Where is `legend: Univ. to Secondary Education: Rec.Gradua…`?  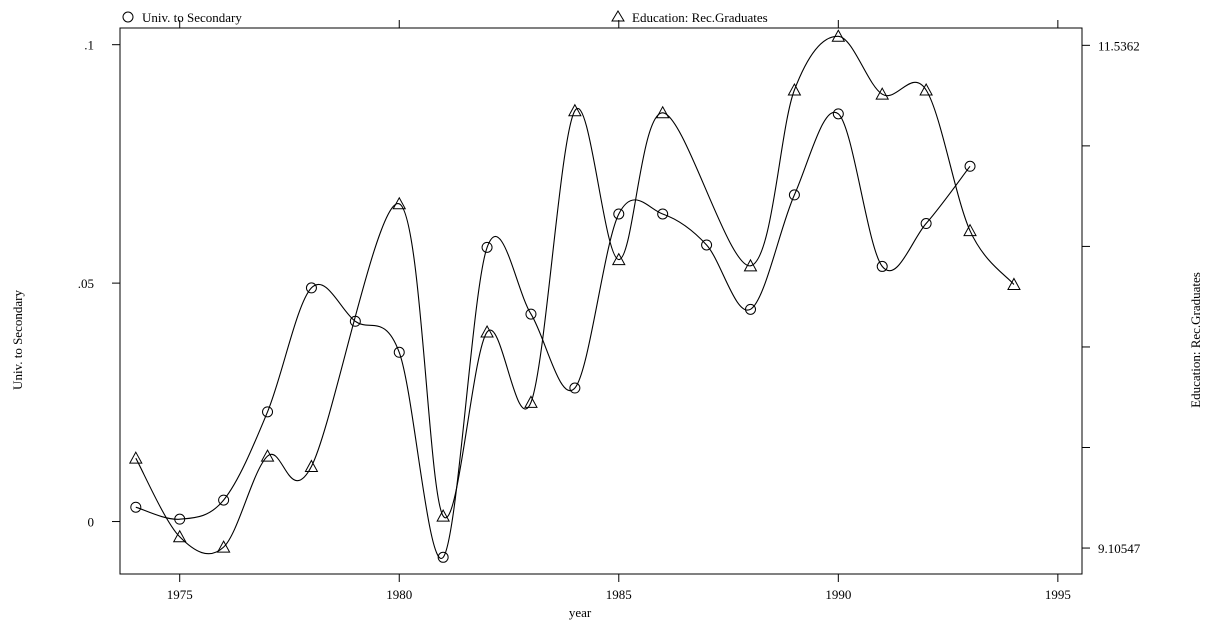
legend: Univ. to Secondary Education: Rec.Gradua… is located at coordinates (445, 17).